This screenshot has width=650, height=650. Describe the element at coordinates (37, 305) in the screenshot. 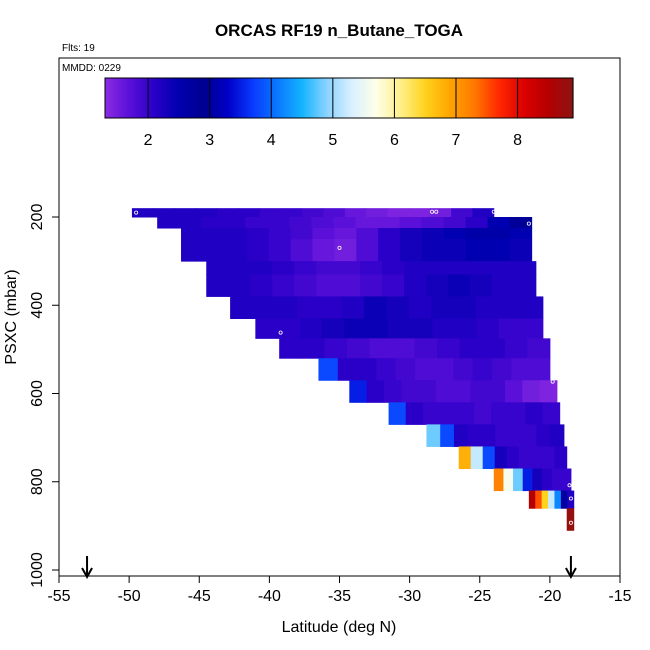

I see `y-tick-label: 400` at that location.